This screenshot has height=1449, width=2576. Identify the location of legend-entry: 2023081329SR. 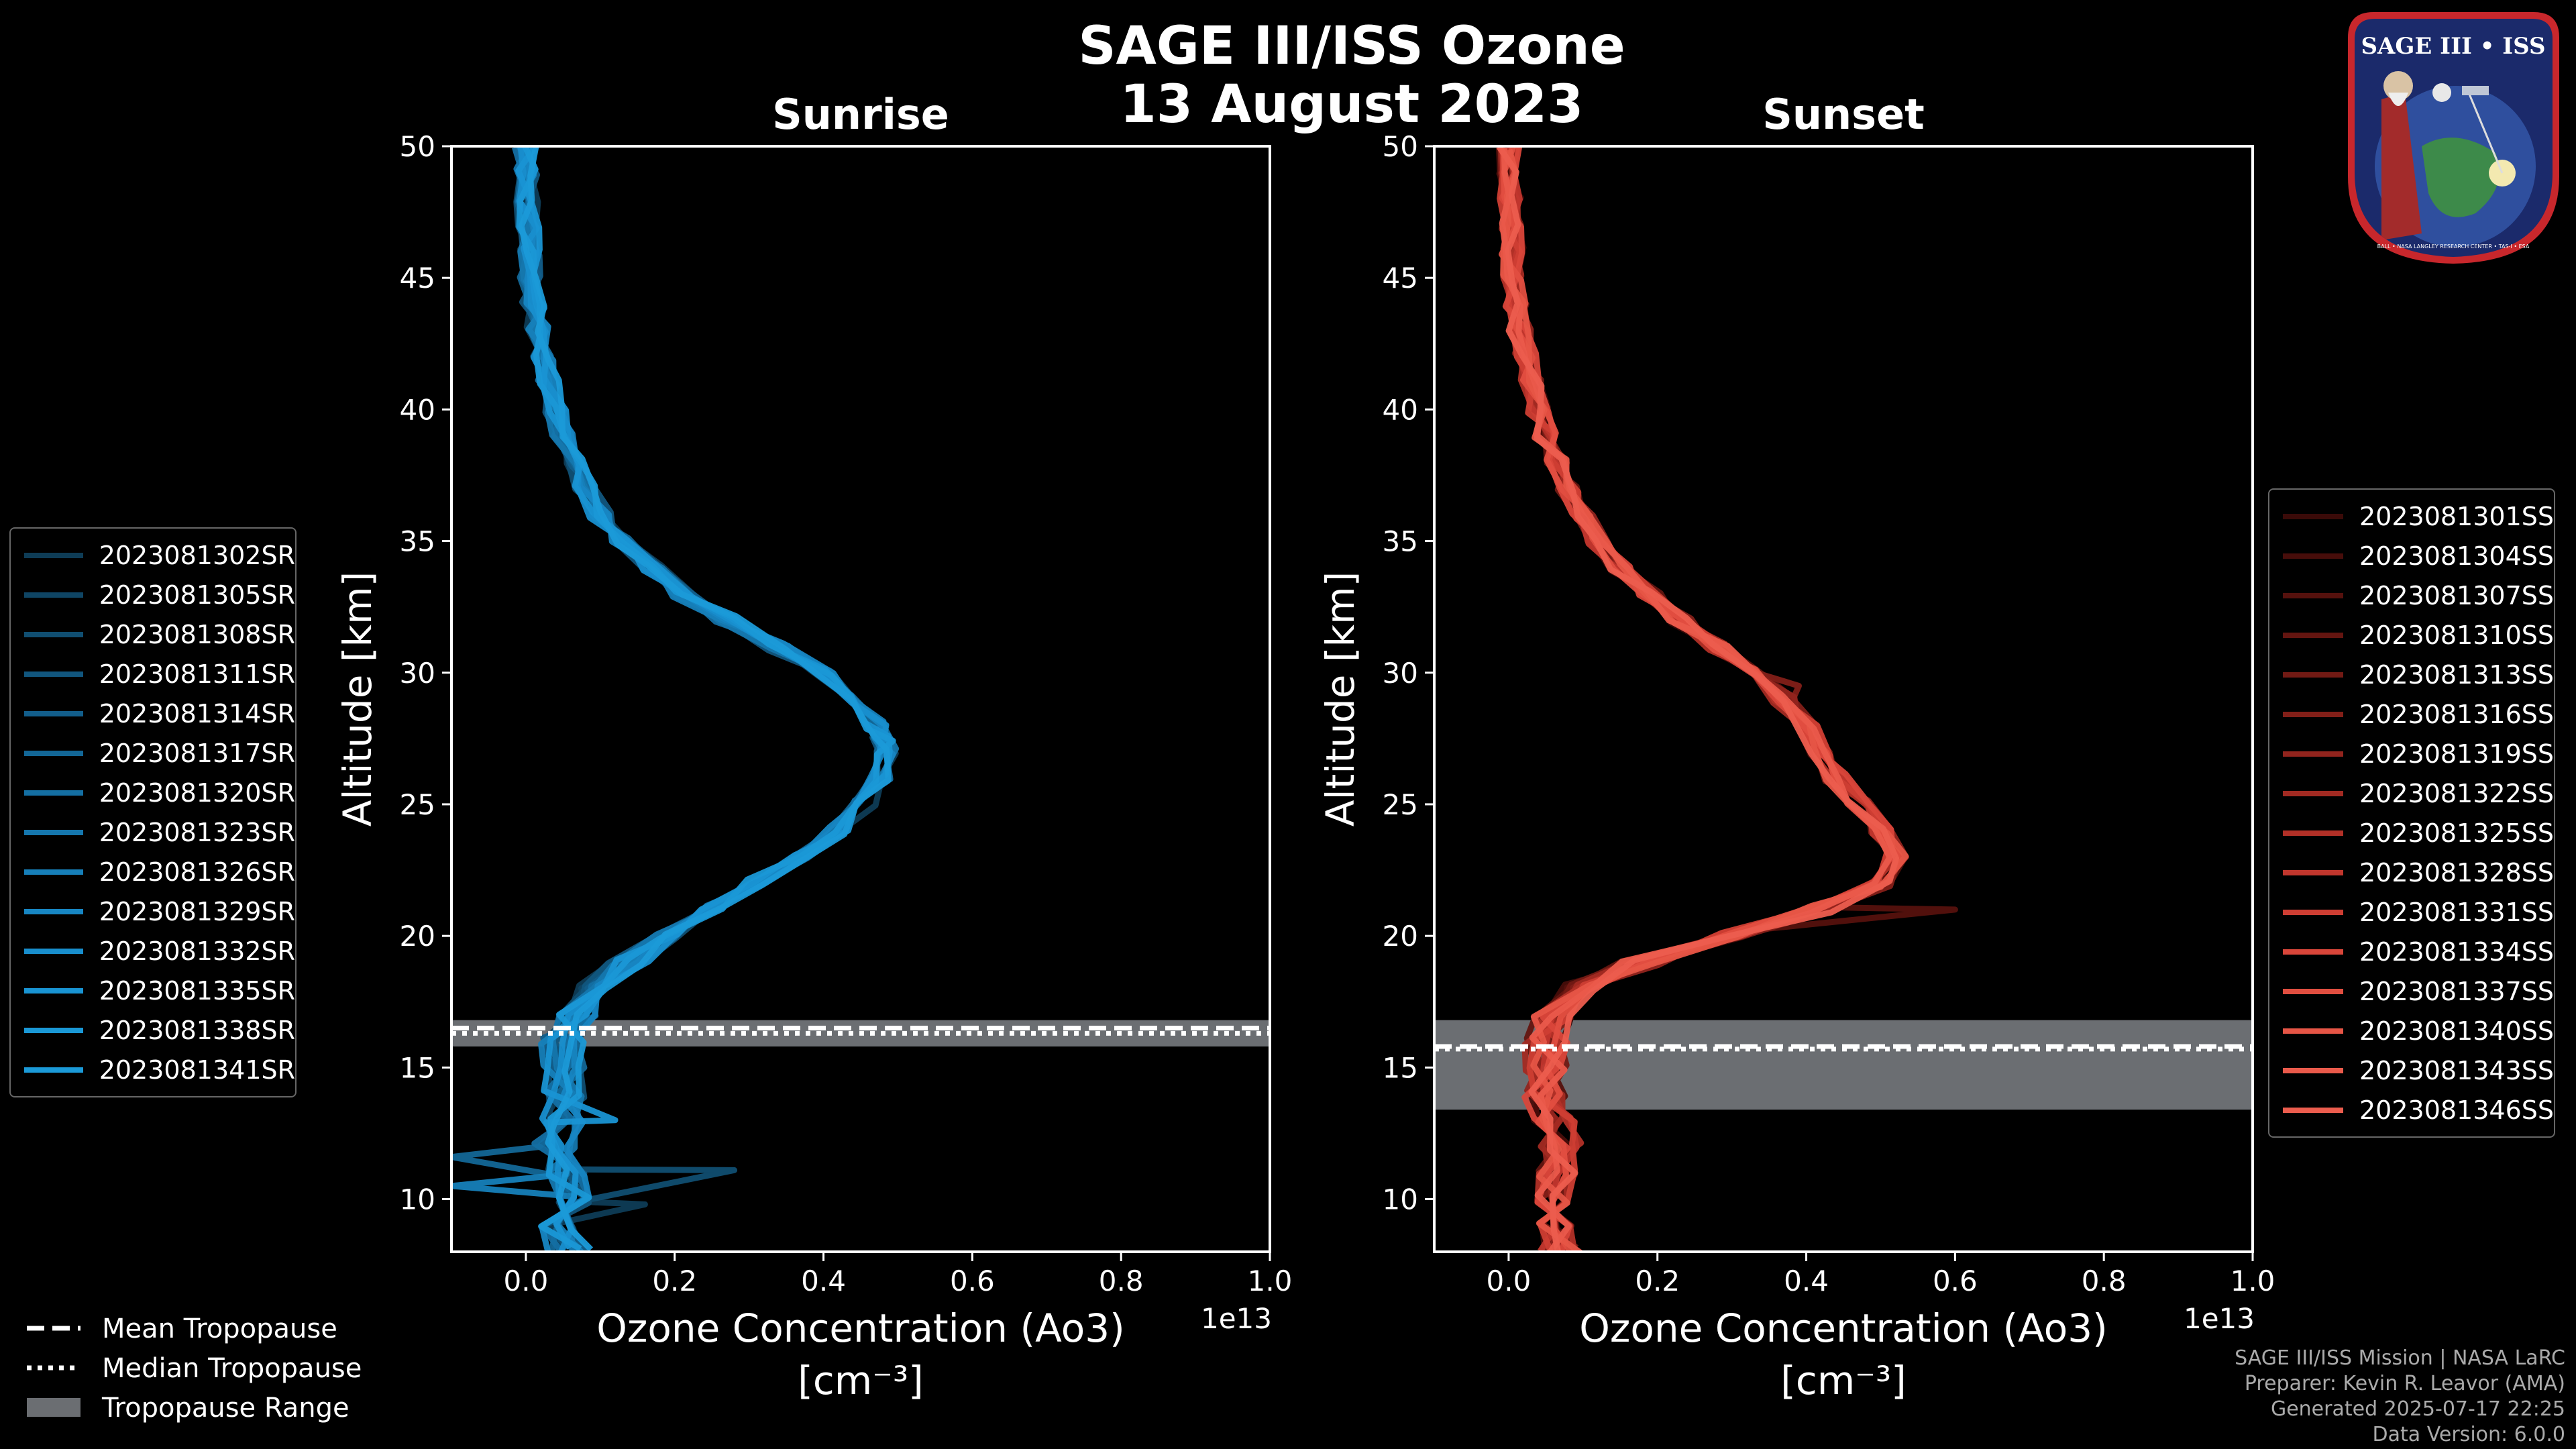
(153, 911).